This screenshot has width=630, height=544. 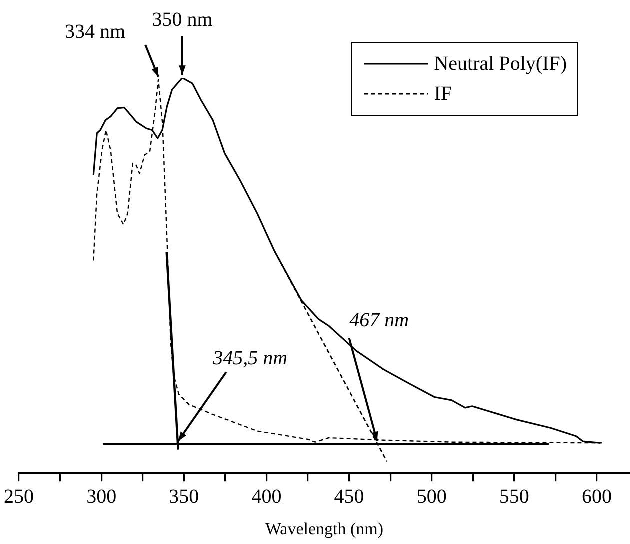 What do you see at coordinates (95, 31) in the screenshot?
I see `annotation: 334 nm` at bounding box center [95, 31].